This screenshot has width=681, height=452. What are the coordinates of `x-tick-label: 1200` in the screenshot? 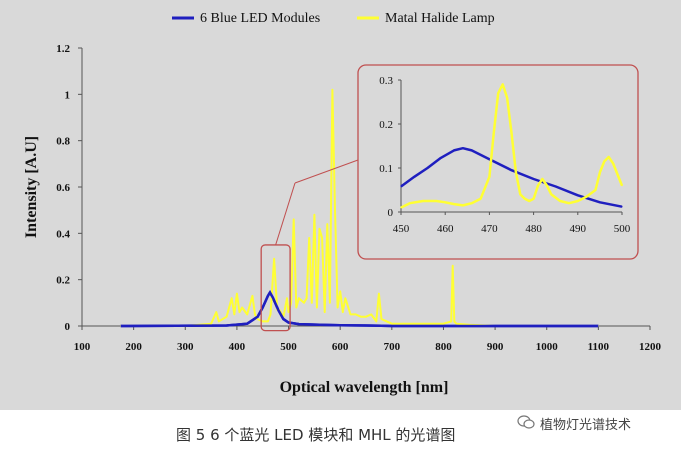 It's located at (650, 347).